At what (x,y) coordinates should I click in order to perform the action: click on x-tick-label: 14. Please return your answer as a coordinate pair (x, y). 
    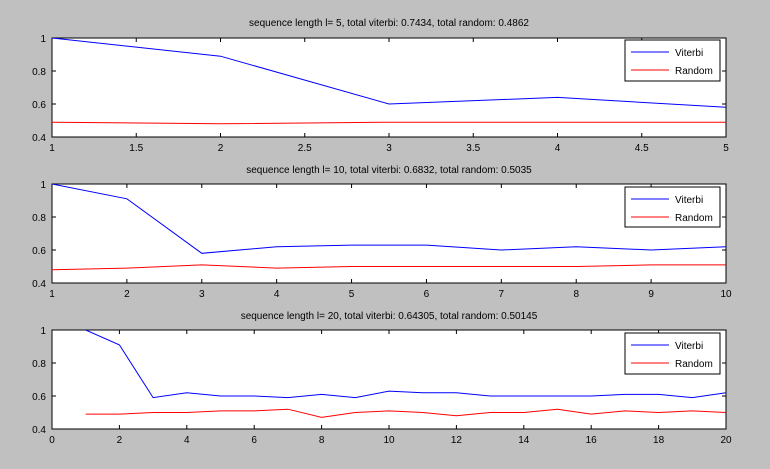
    Looking at the image, I should click on (524, 440).